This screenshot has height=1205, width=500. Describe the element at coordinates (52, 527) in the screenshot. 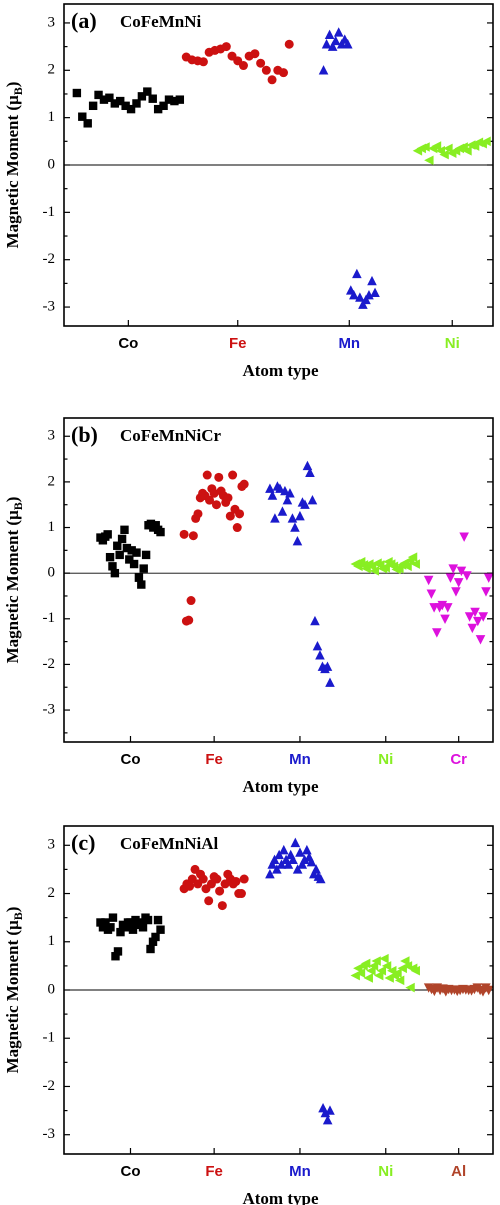

I see `y-tick-label: 1` at that location.